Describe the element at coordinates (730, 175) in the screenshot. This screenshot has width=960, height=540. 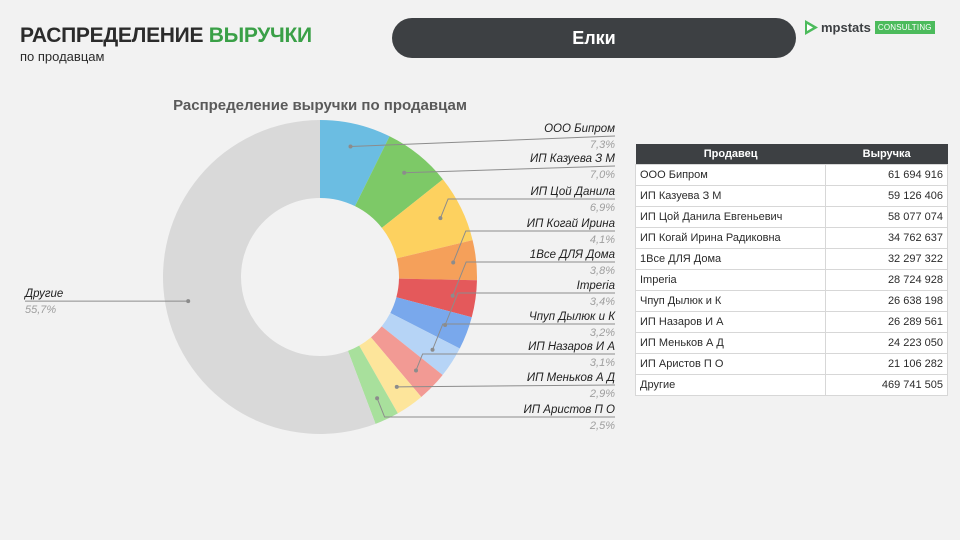
I see `cell-seller: ООО Бипром` at that location.